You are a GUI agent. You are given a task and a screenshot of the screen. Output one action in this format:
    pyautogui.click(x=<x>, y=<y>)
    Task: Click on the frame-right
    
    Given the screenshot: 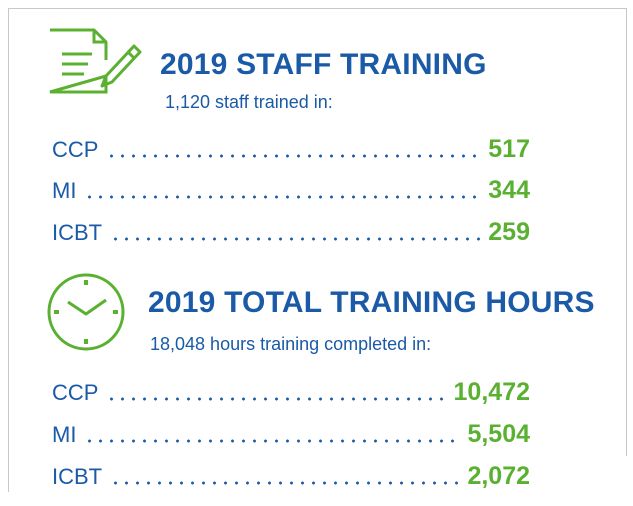 What is the action you would take?
    pyautogui.click(x=626, y=232)
    